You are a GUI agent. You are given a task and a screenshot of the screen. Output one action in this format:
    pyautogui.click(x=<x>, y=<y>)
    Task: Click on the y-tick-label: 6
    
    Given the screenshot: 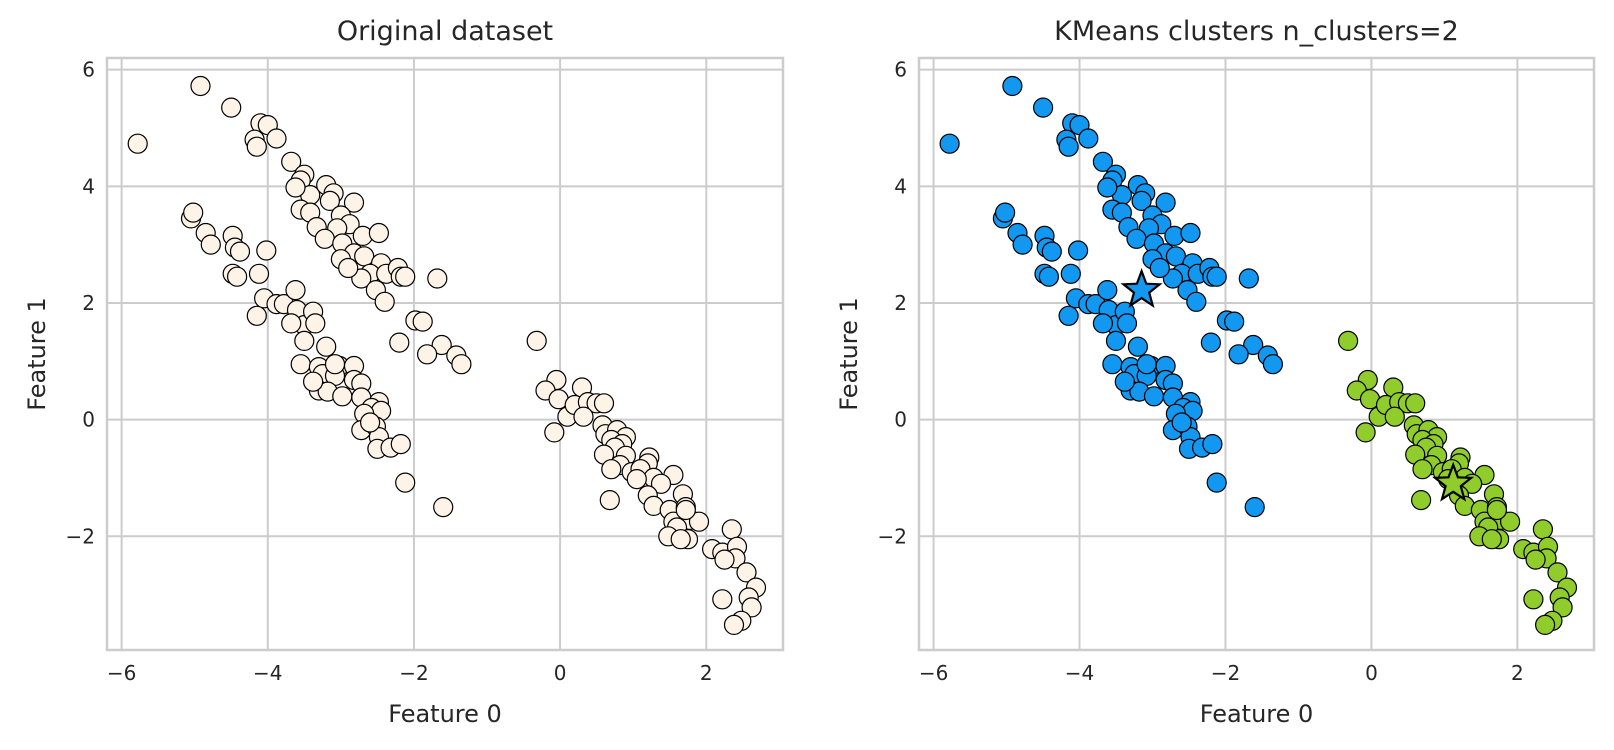 What is the action you would take?
    pyautogui.click(x=900, y=70)
    